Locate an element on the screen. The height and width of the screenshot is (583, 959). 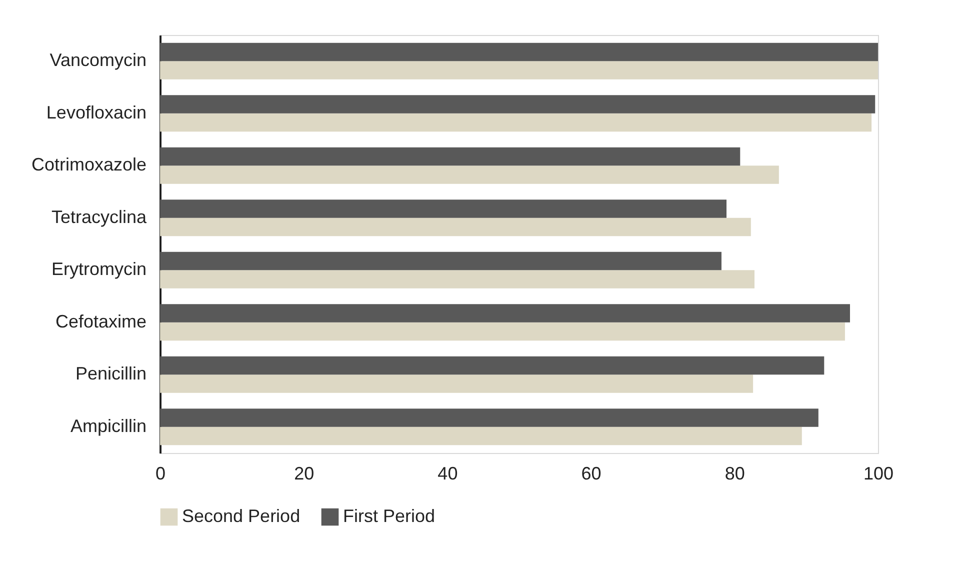
y-tick-label: Cotrimoxazole is located at coordinates (88, 164).